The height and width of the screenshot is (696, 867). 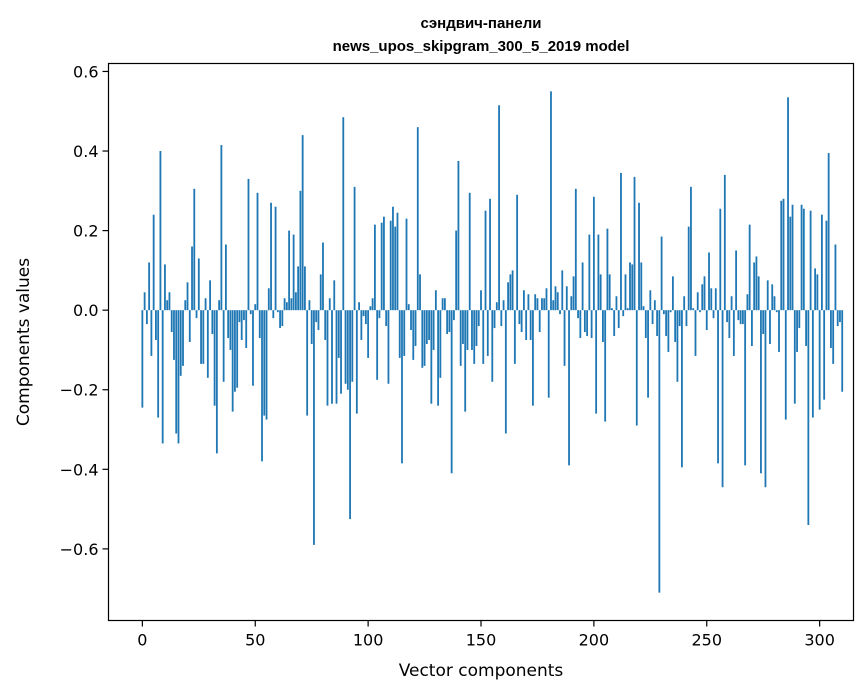 I want to click on x-tick-label-200: 200, so click(x=594, y=640).